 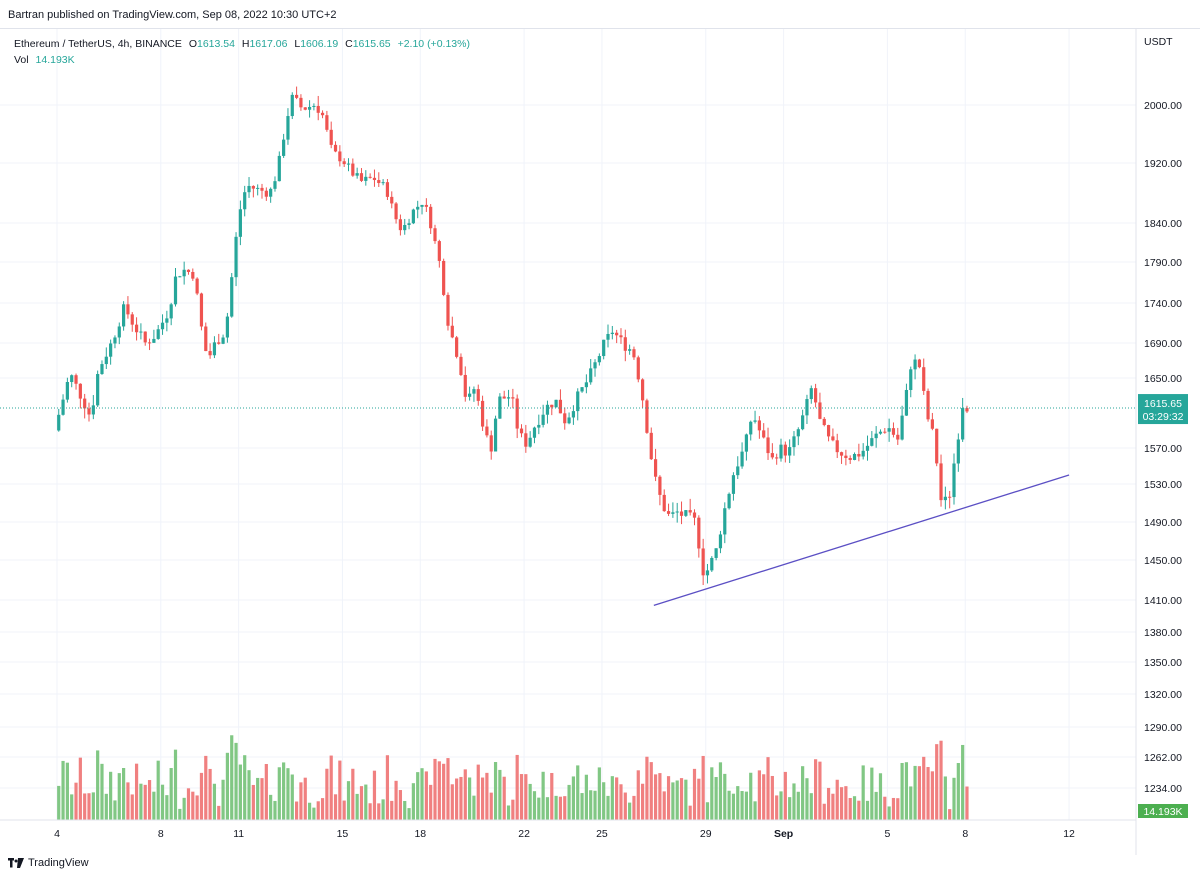 What do you see at coordinates (215, 44) in the screenshot?
I see `open-value: 1613.54` at bounding box center [215, 44].